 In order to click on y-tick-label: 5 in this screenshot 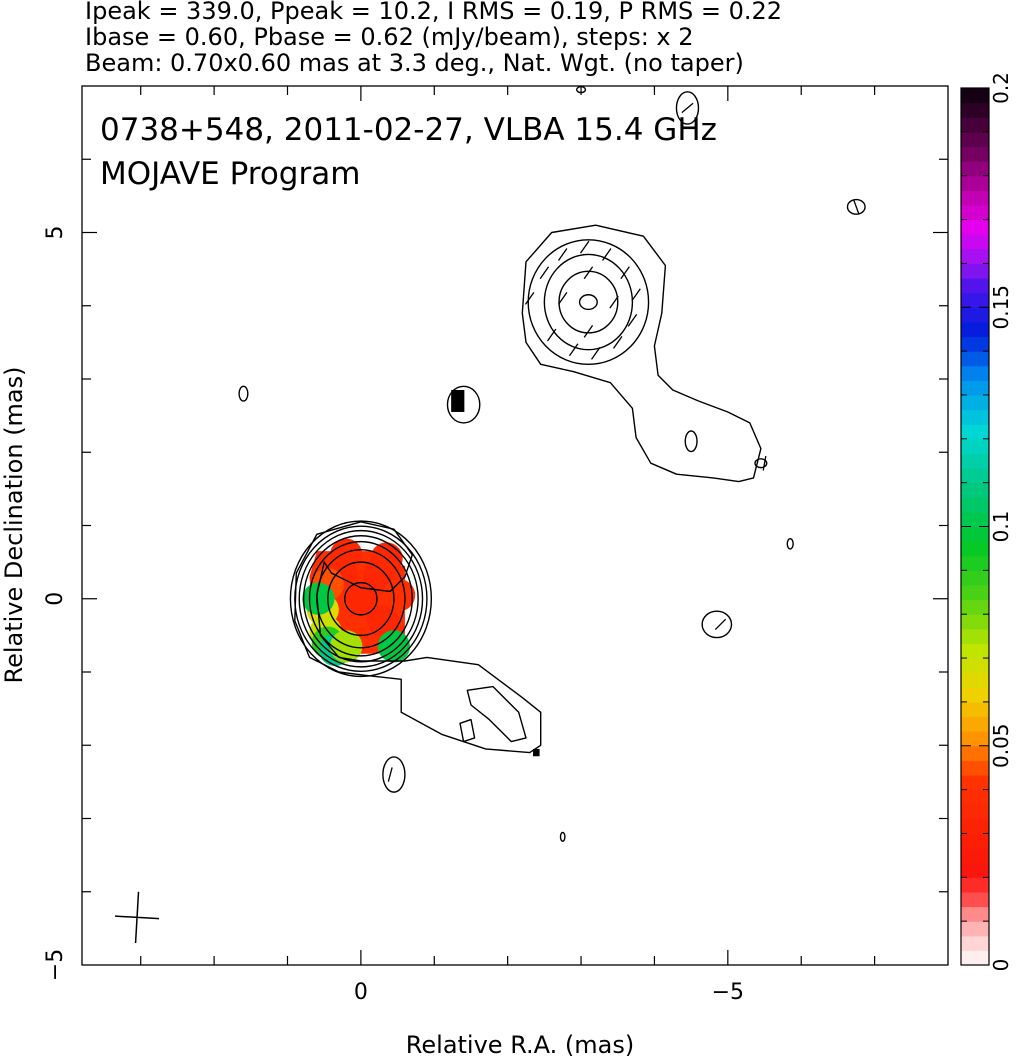, I will do `click(55, 233)`.